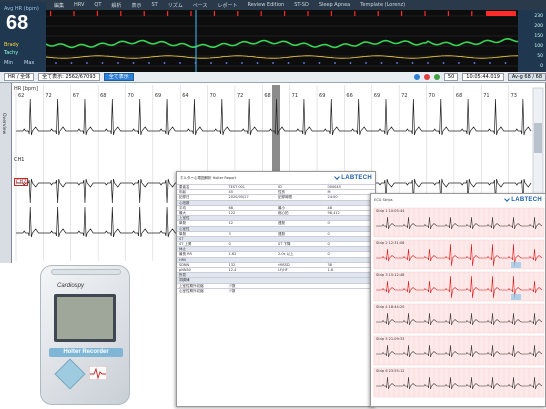  Describe the element at coordinates (98, 5) in the screenshot. I see `menu-item-3: QT` at that location.